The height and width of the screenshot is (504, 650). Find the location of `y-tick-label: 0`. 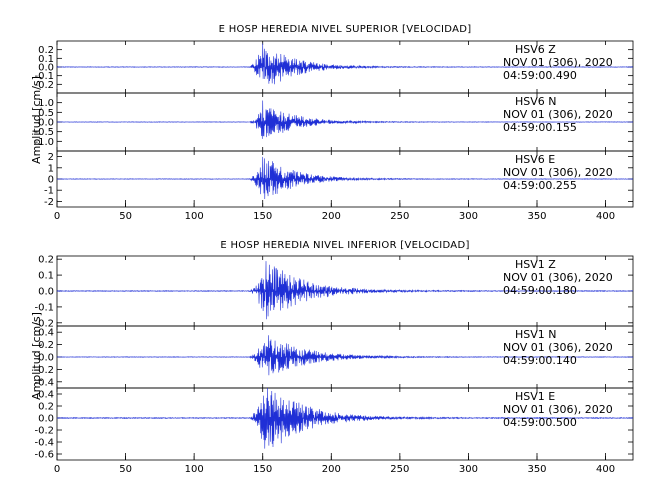

y-tick-label: 0 is located at coordinates (51, 180).